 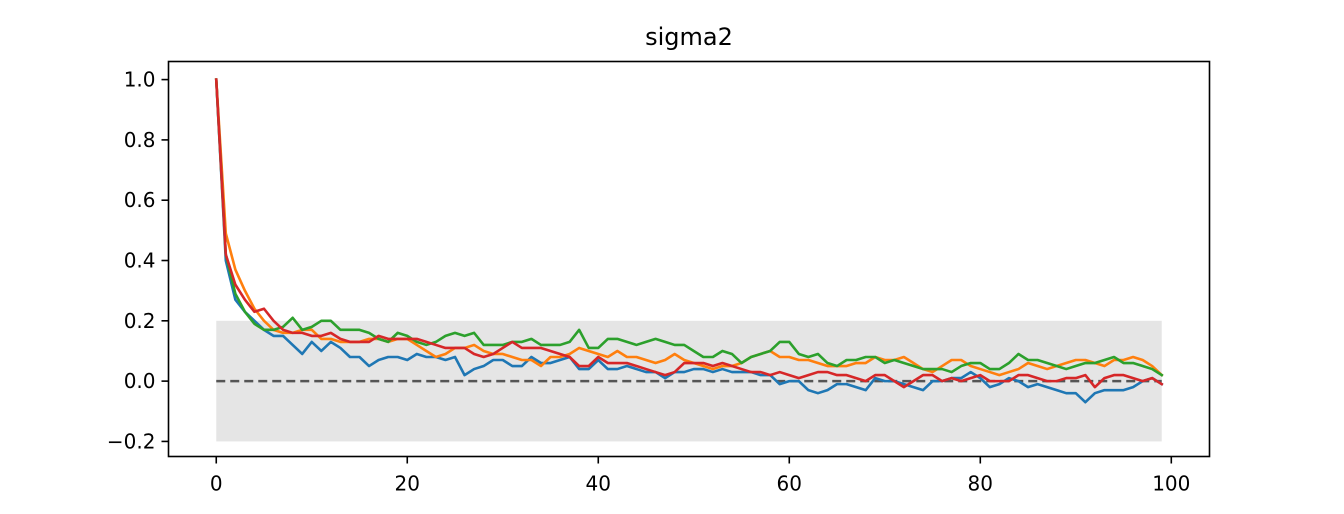 I want to click on x-tick-label: 0, so click(x=216, y=484).